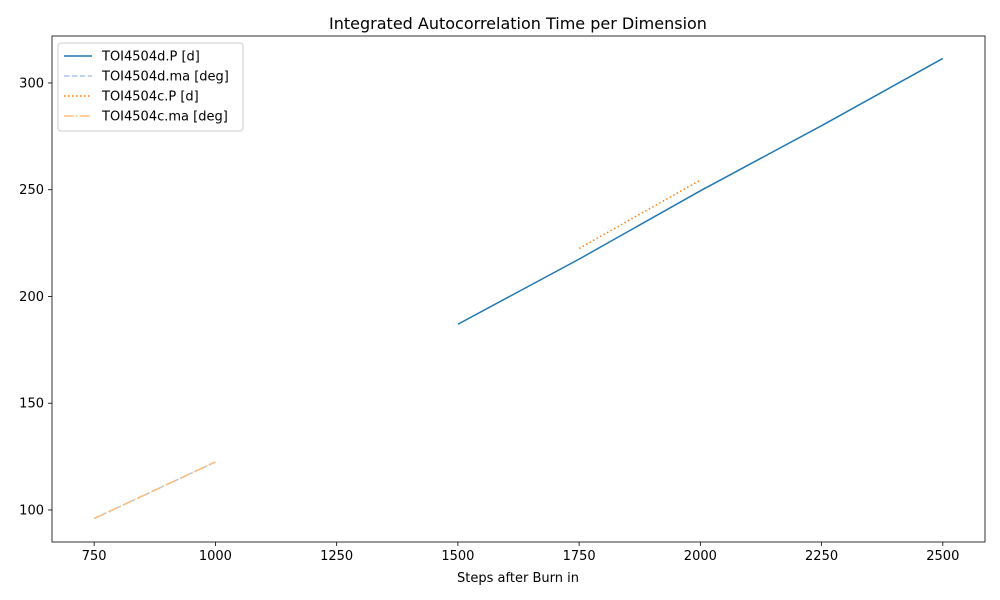 The height and width of the screenshot is (600, 1000). What do you see at coordinates (31, 83) in the screenshot?
I see `y-tick-label: 300` at bounding box center [31, 83].